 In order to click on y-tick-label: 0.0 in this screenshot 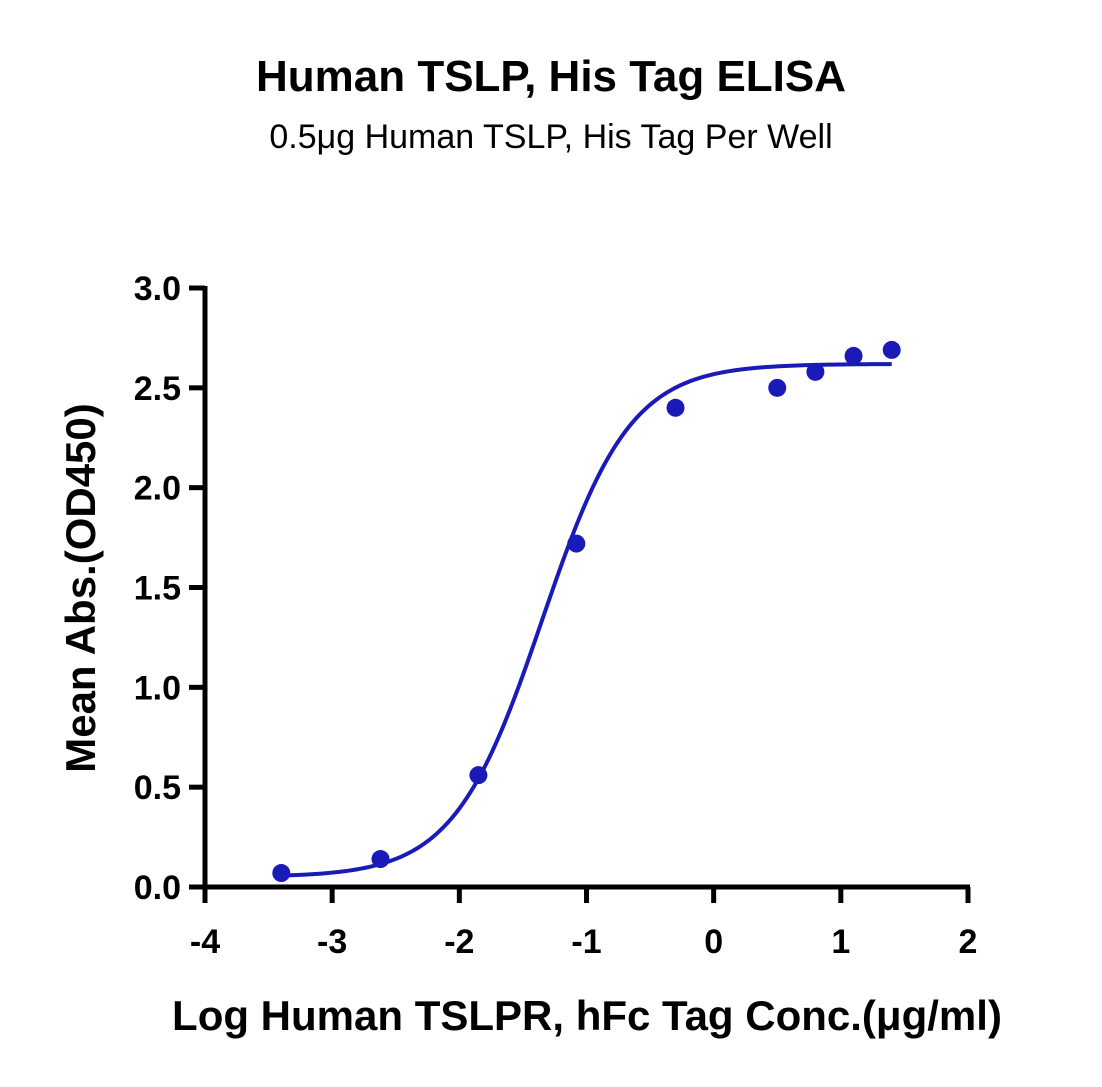, I will do `click(157, 888)`.